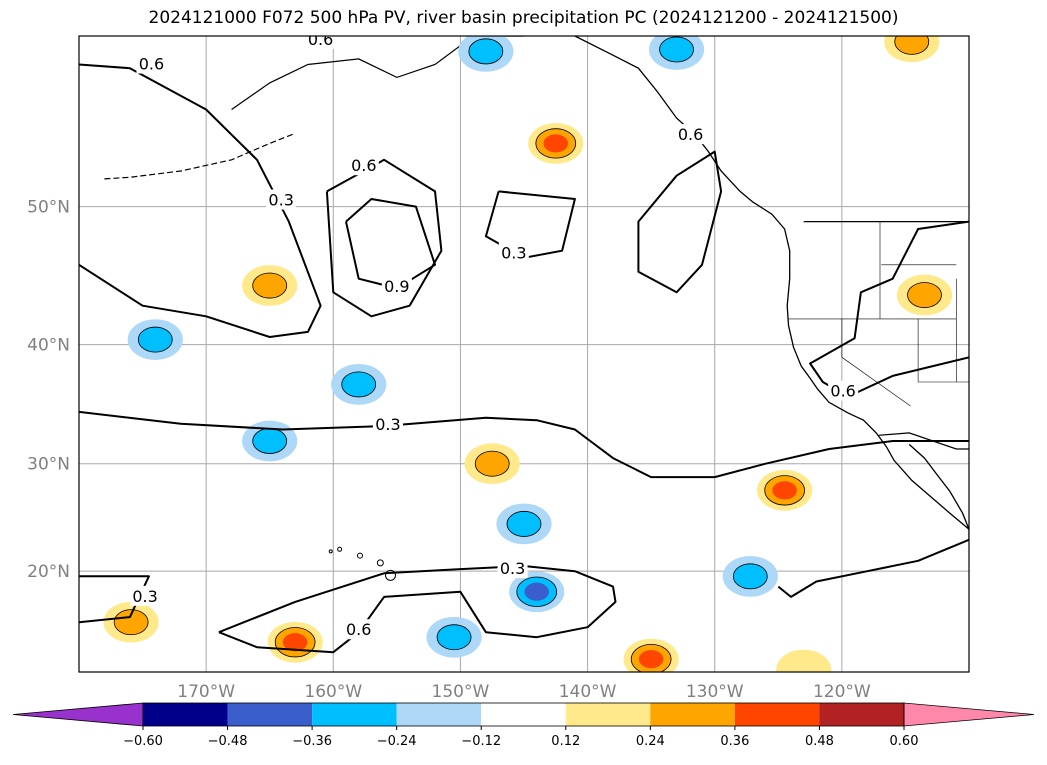  I want to click on colorbar-extend-max, so click(969, 714).